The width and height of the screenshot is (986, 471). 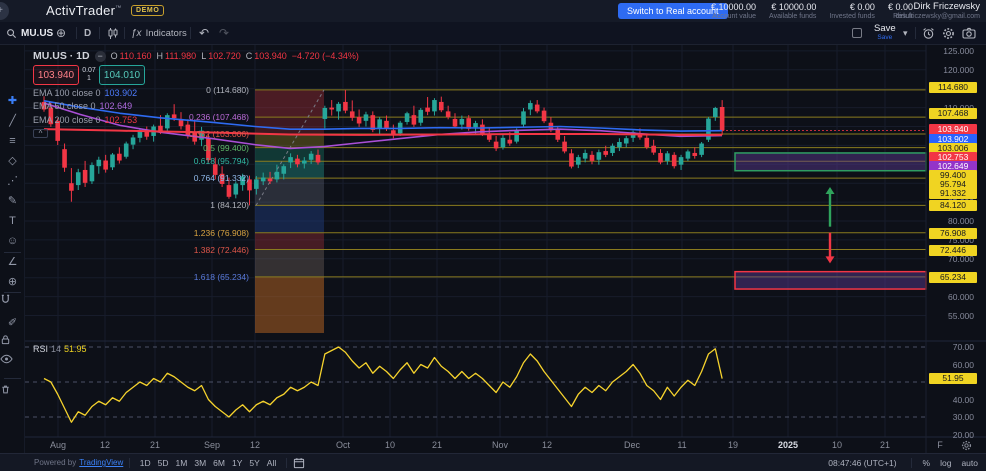 I want to click on text-tool-button: T, so click(x=12, y=221).